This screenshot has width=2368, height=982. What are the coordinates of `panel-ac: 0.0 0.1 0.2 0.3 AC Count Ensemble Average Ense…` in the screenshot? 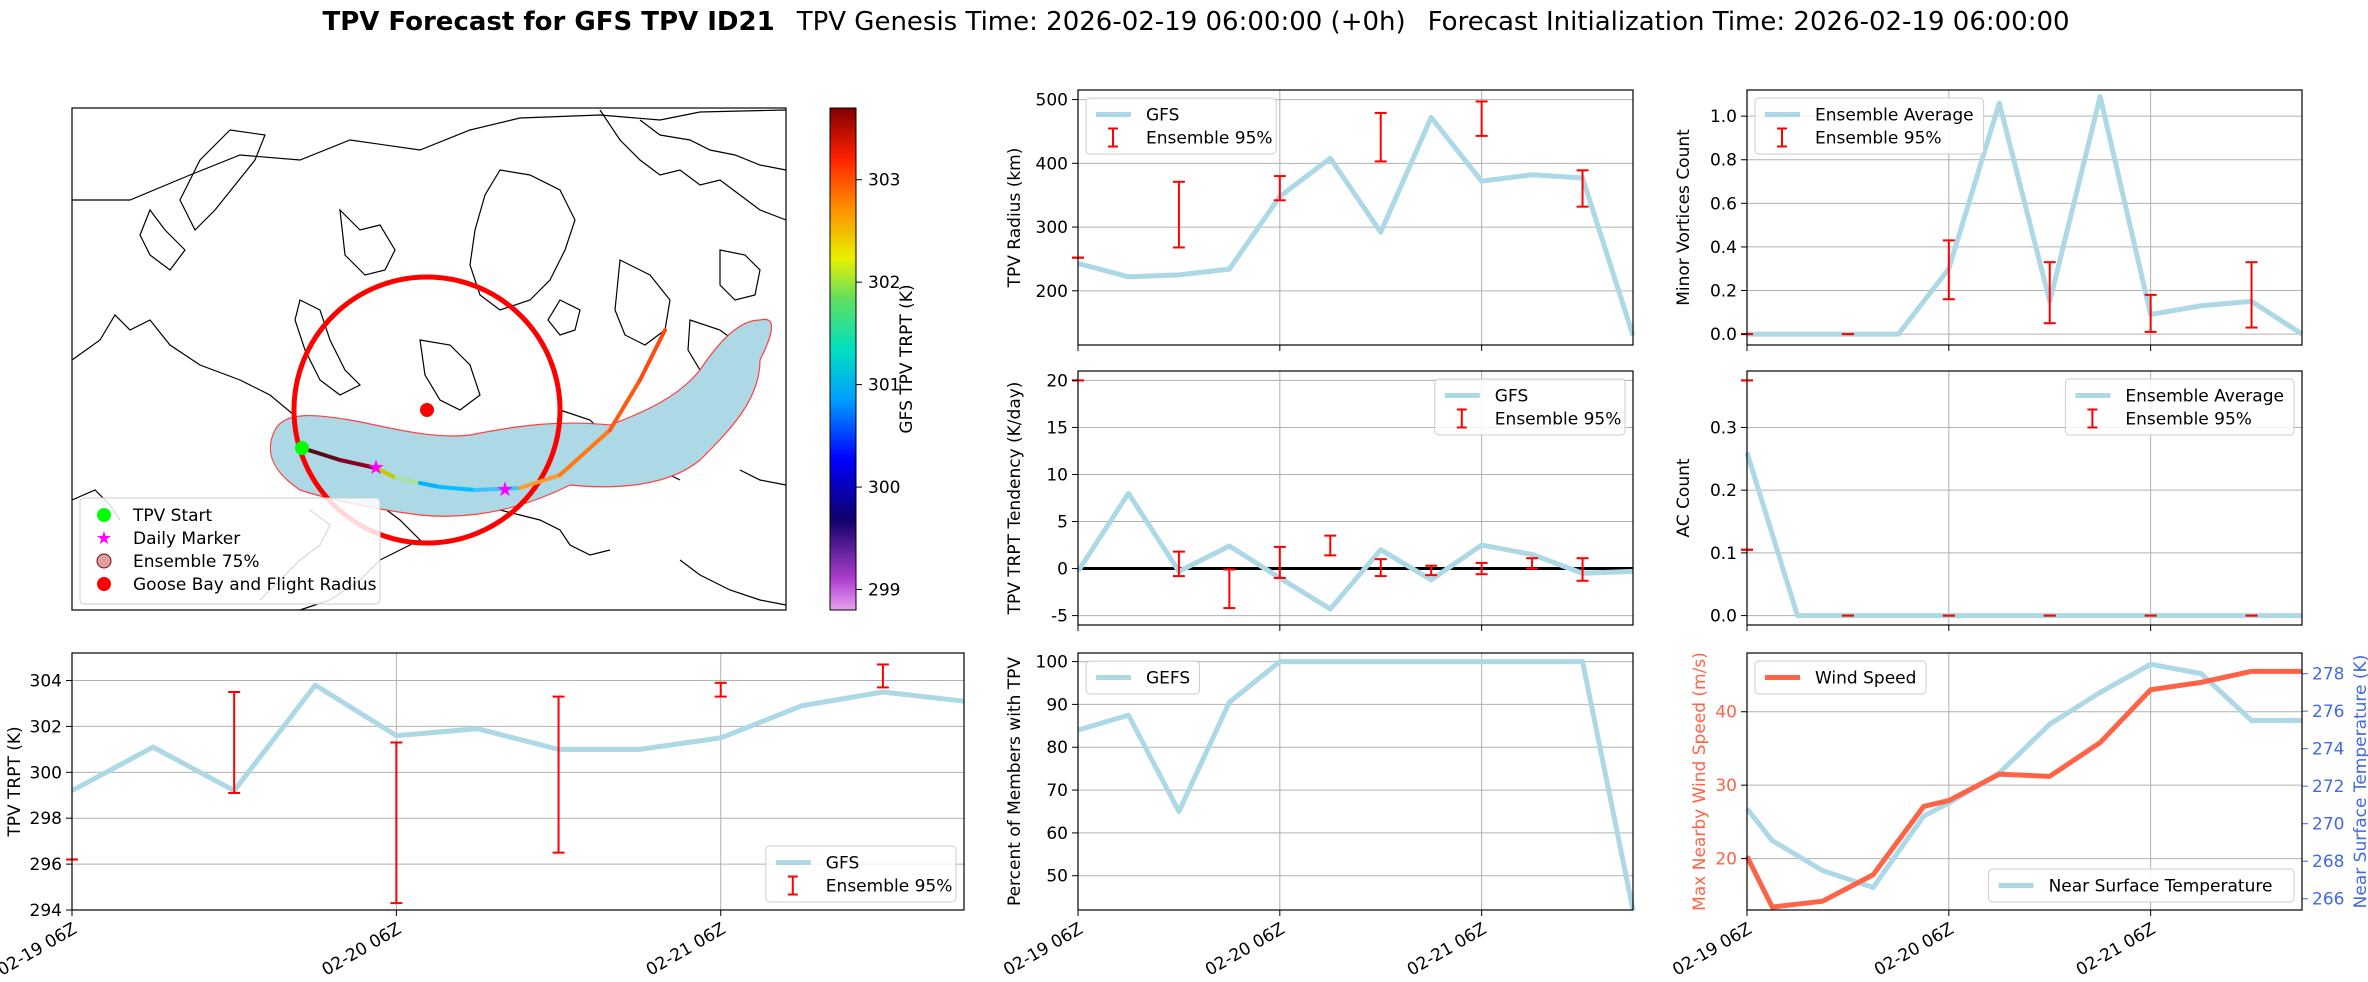 It's located at (1988, 500).